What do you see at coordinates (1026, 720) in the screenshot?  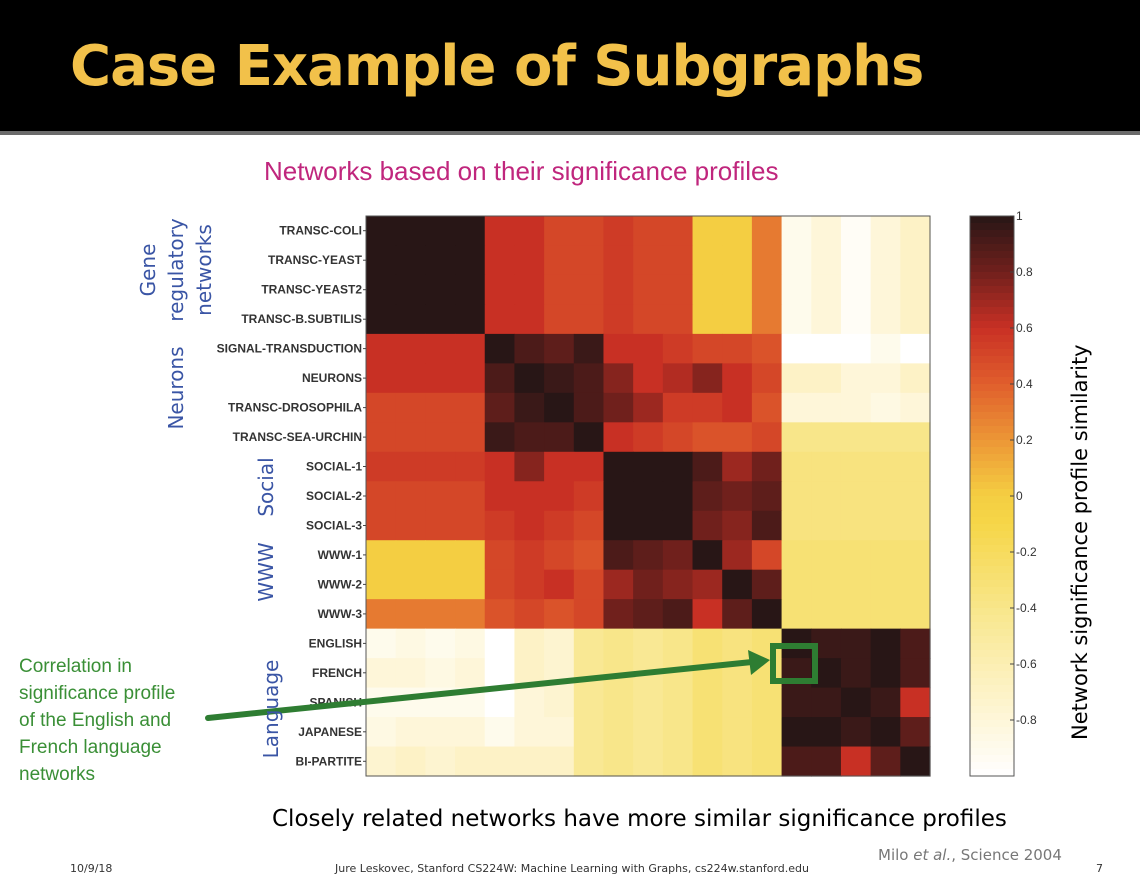 I see `colorbar-tick-label: -0.8` at bounding box center [1026, 720].